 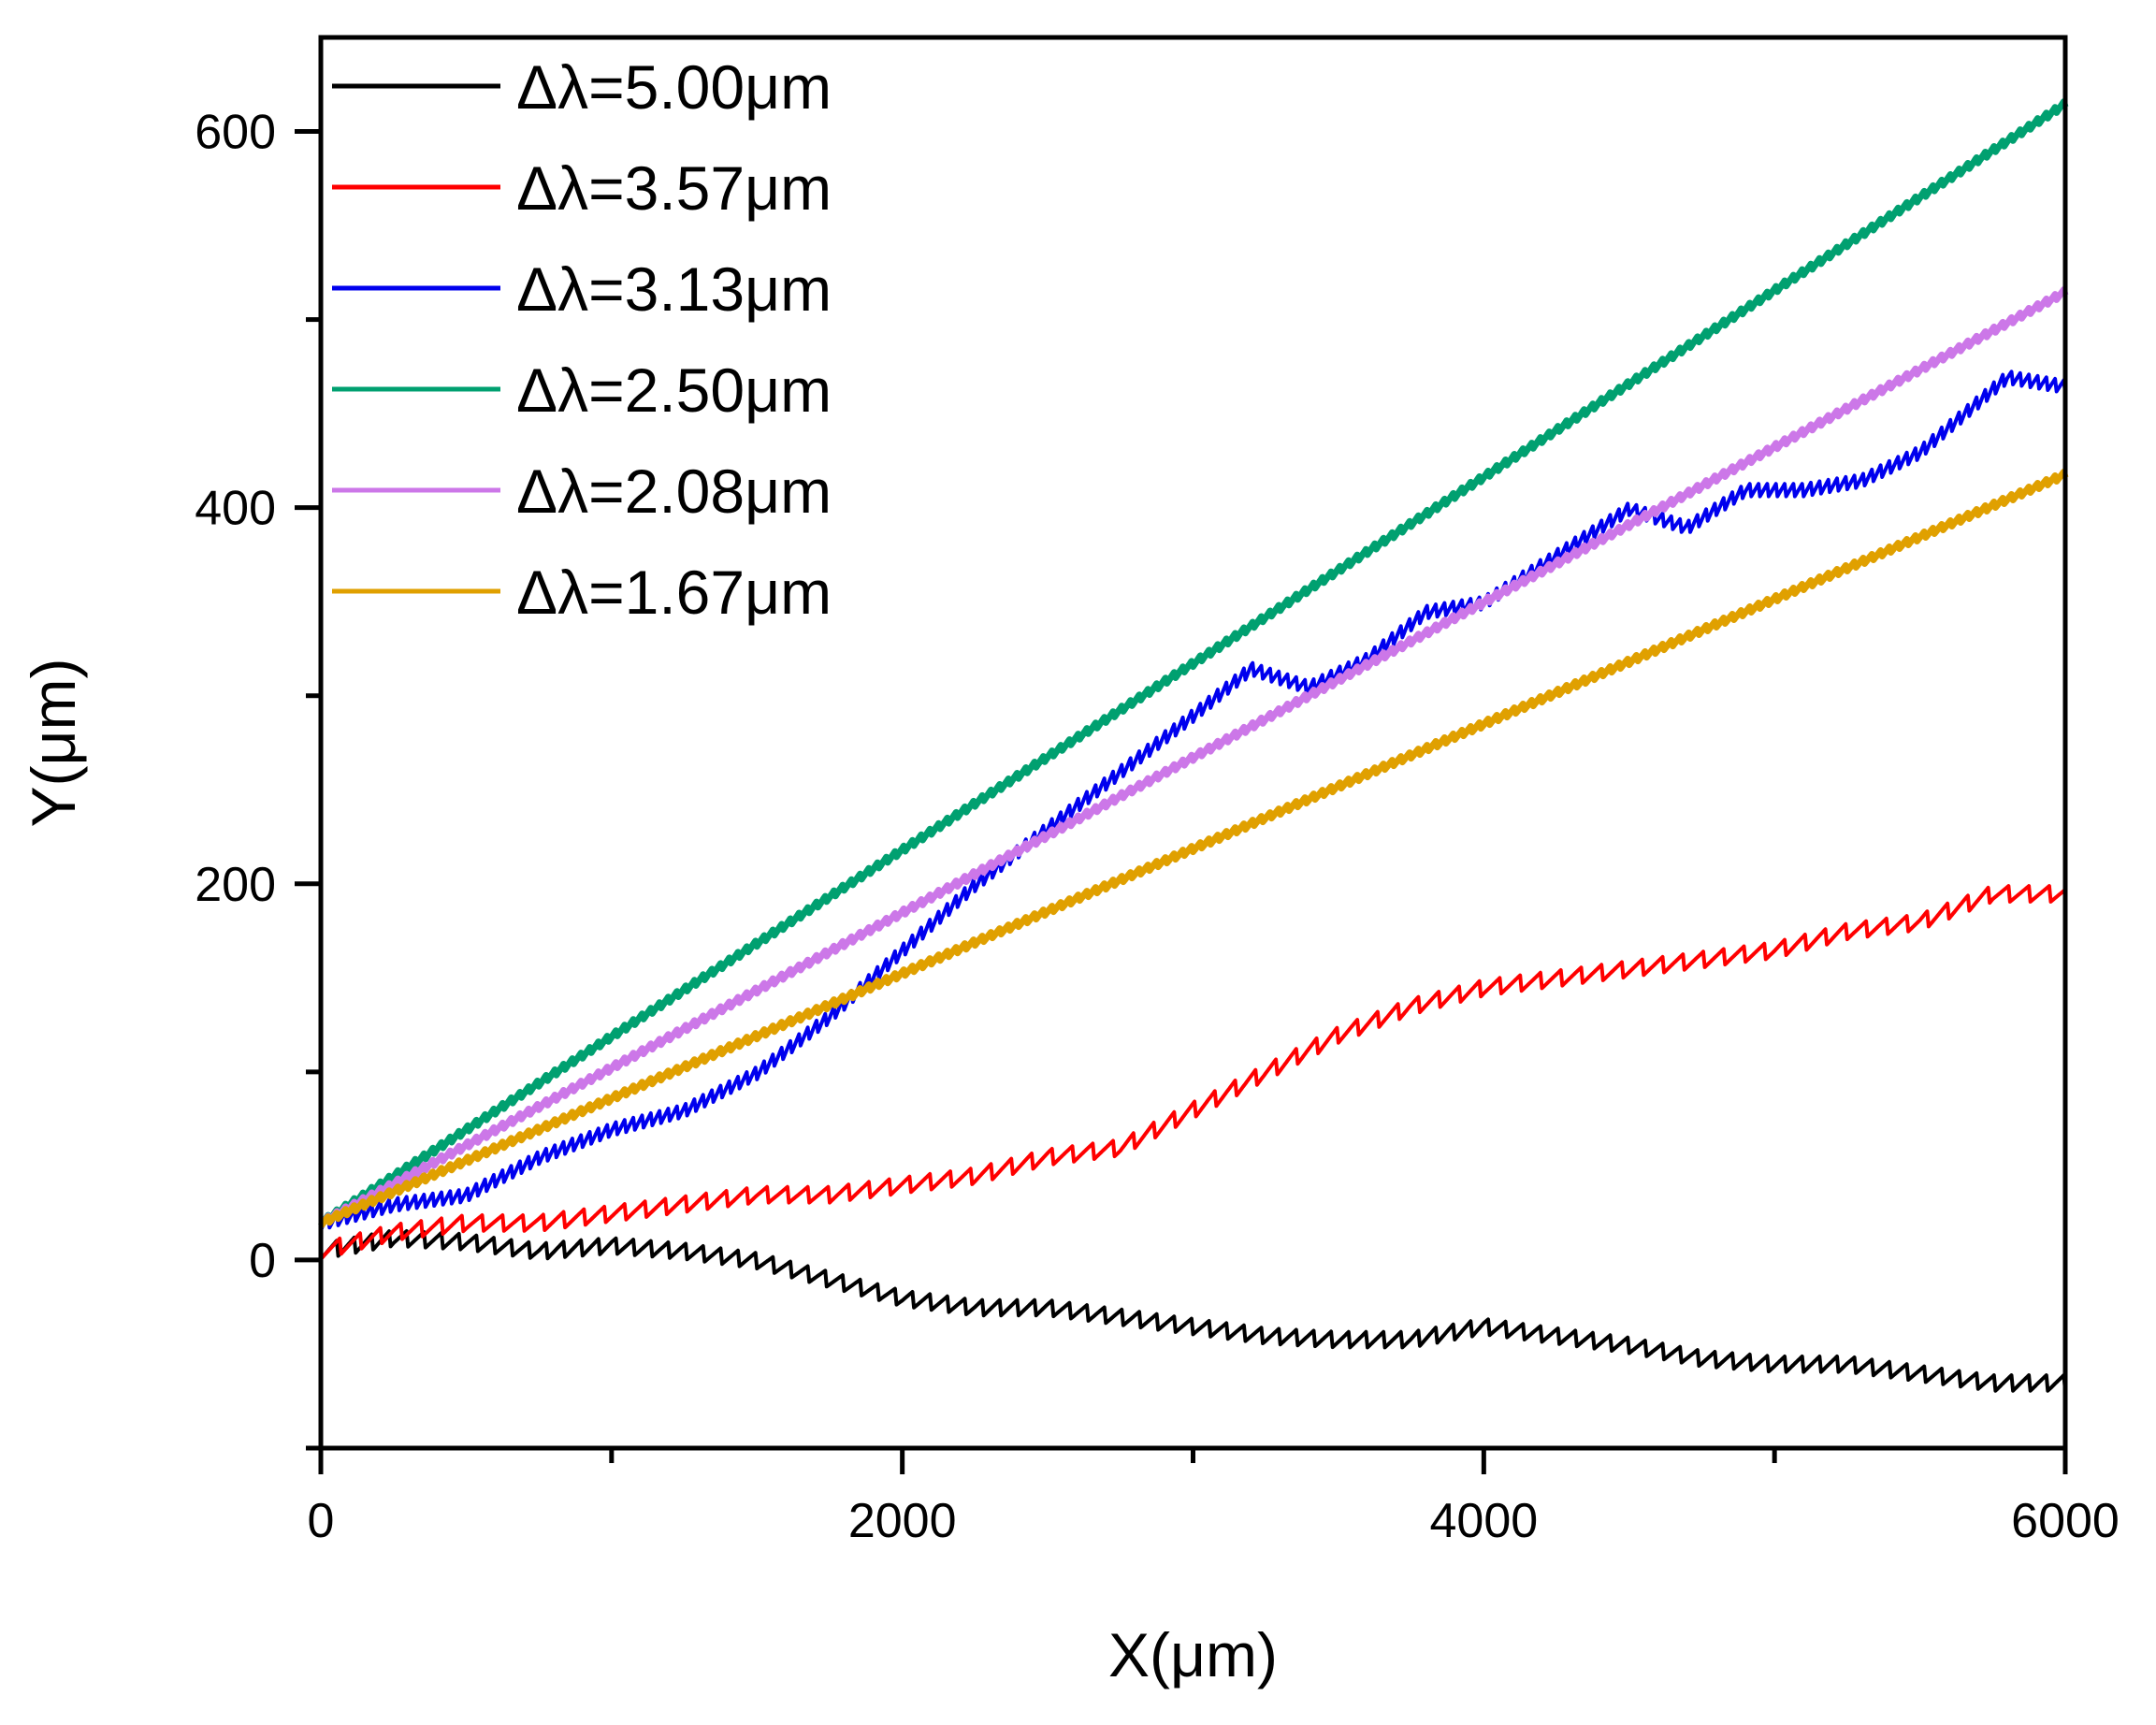 What do you see at coordinates (2065, 1521) in the screenshot?
I see `x-tick-label: 6000` at bounding box center [2065, 1521].